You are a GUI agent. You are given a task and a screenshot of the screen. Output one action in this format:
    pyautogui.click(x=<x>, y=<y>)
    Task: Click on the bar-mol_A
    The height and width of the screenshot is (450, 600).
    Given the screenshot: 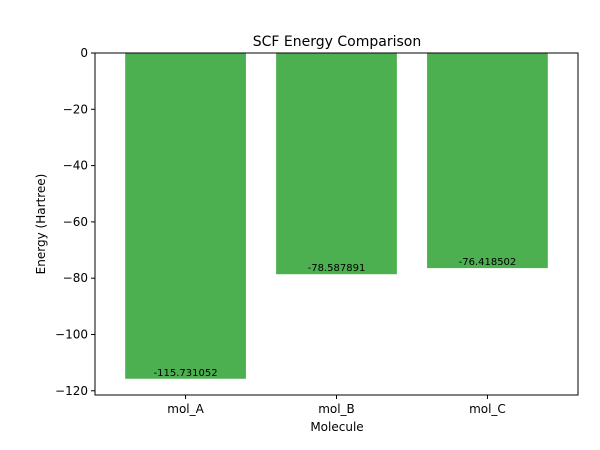 What is the action you would take?
    pyautogui.click(x=185, y=216)
    